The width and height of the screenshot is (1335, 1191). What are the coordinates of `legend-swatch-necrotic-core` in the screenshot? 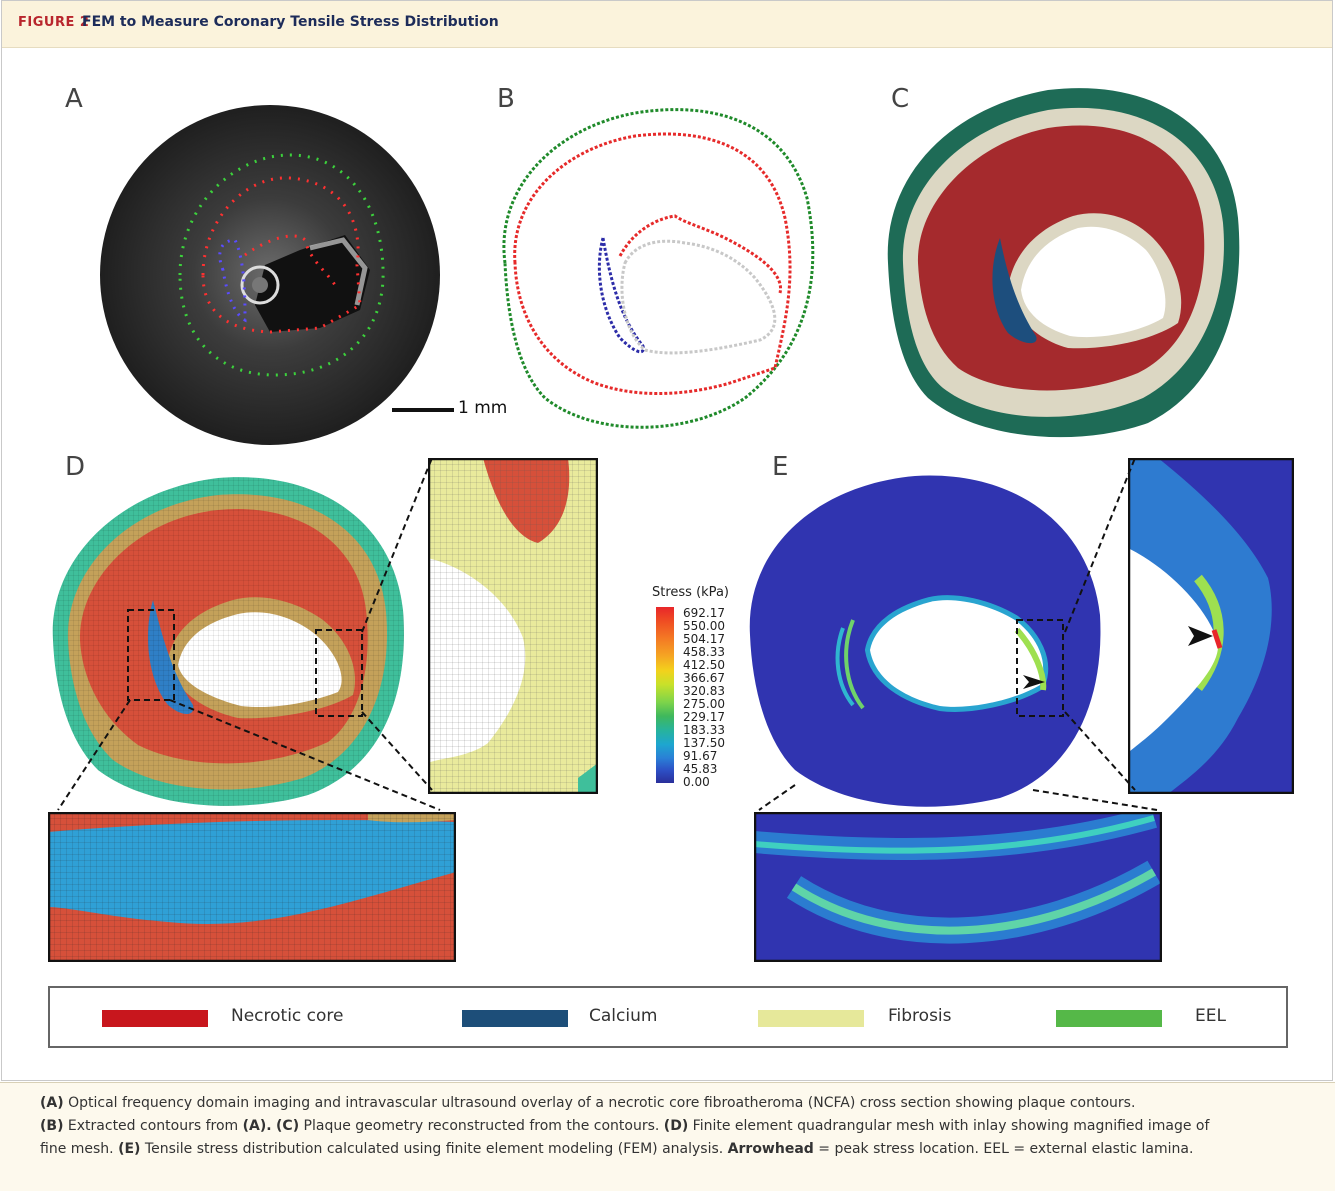 It's located at (155, 1018).